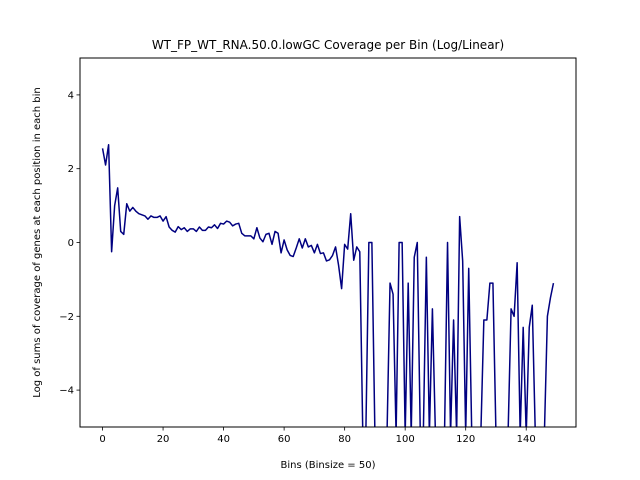  I want to click on x-tick-label: 100, so click(405, 439).